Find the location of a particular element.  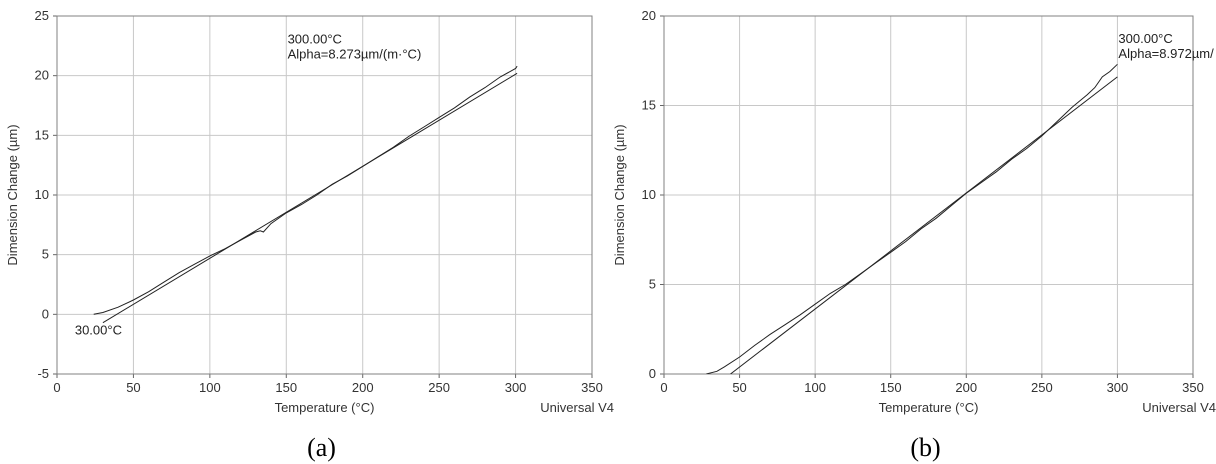

panel-caption: (b) is located at coordinates (925, 447).